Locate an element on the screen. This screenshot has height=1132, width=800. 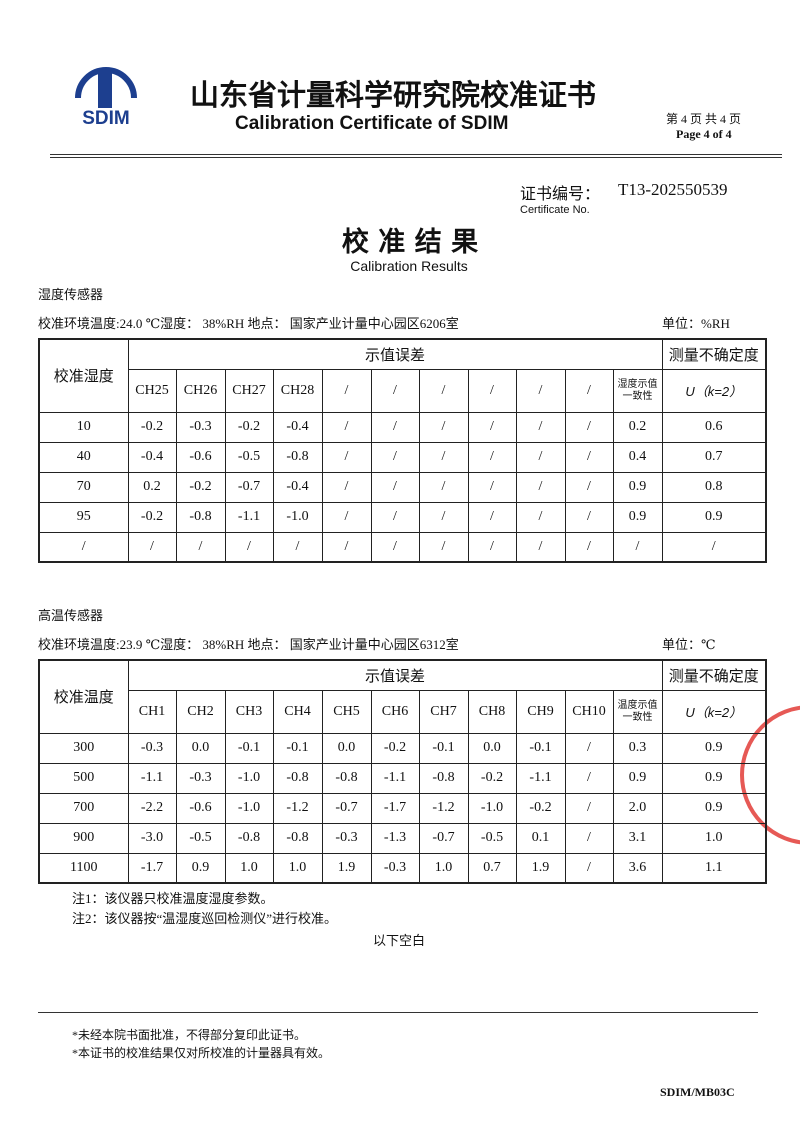
cell: 1100 is located at coordinates (83, 868).